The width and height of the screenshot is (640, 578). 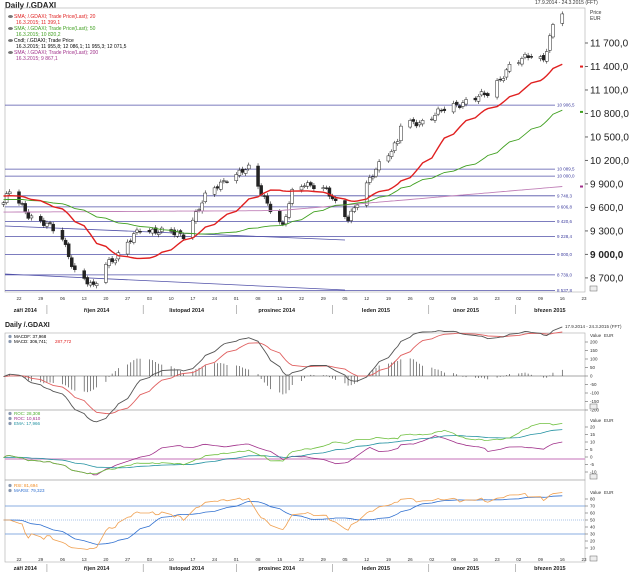 What do you see at coordinates (596, 492) in the screenshot?
I see `axis-title: Value` at bounding box center [596, 492].